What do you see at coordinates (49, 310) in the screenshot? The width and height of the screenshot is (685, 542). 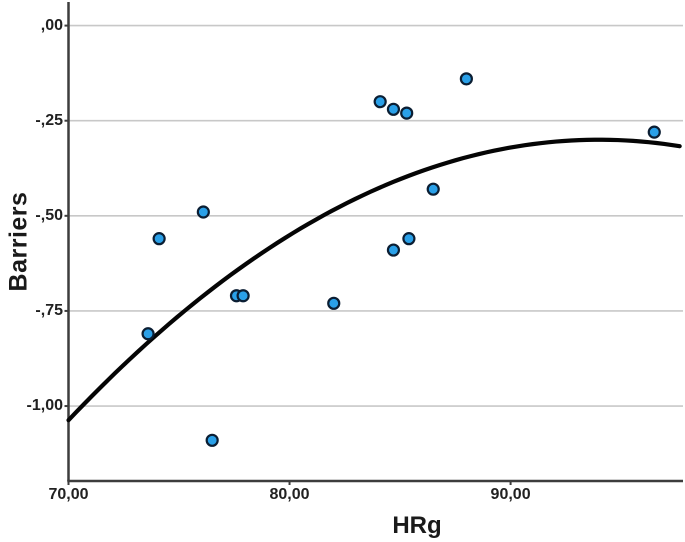 I see `y-tick-label: -,75` at bounding box center [49, 310].